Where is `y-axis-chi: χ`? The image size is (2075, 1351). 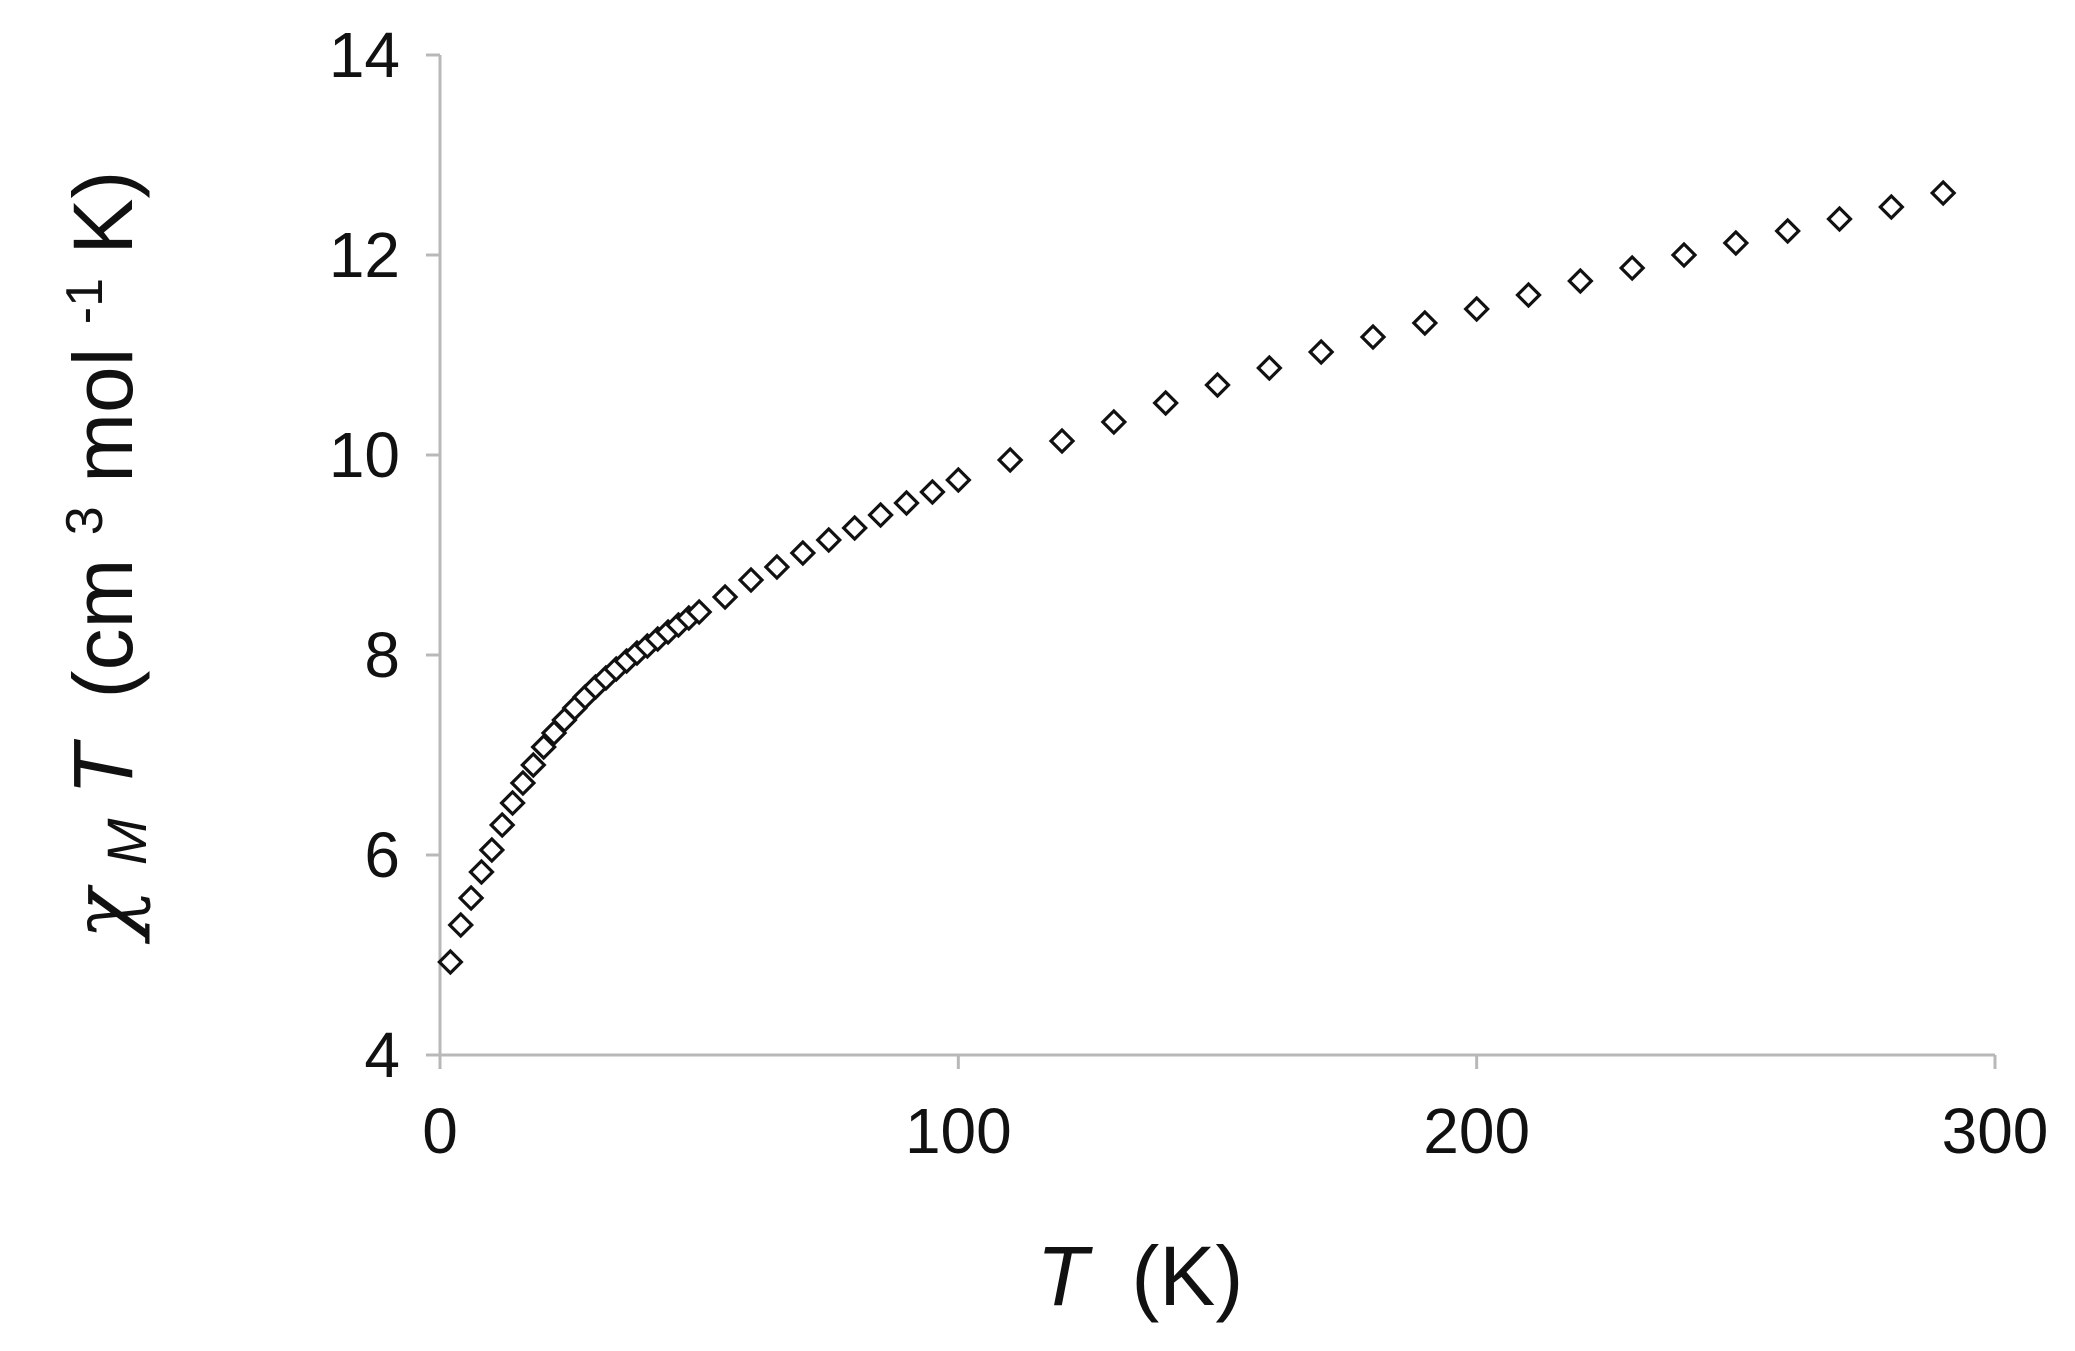
y-axis-chi: χ is located at coordinates (103, 913).